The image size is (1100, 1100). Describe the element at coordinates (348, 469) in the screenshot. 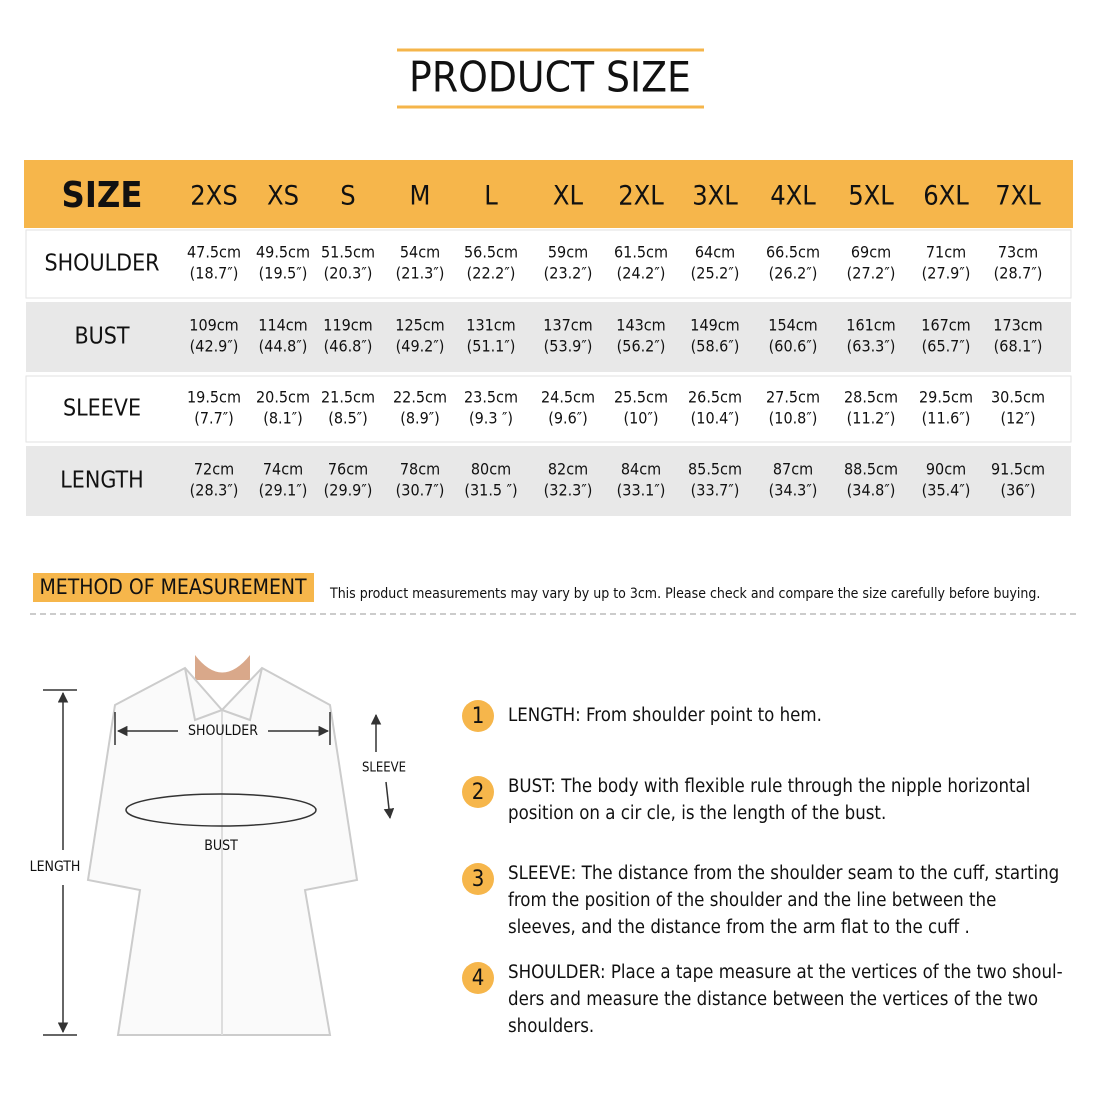

I see `cell-cm: 76cm` at that location.